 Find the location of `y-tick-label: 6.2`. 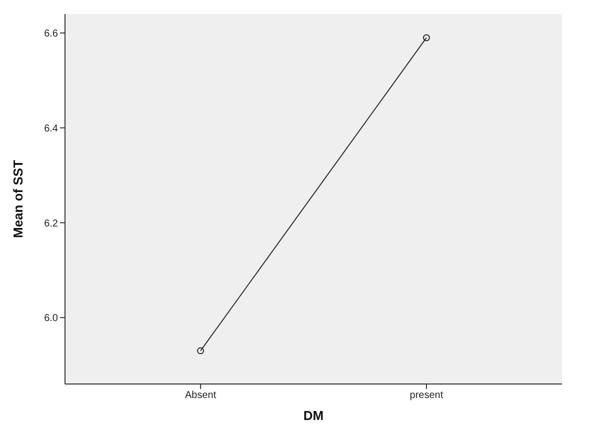

y-tick-label: 6.2 is located at coordinates (51, 224).